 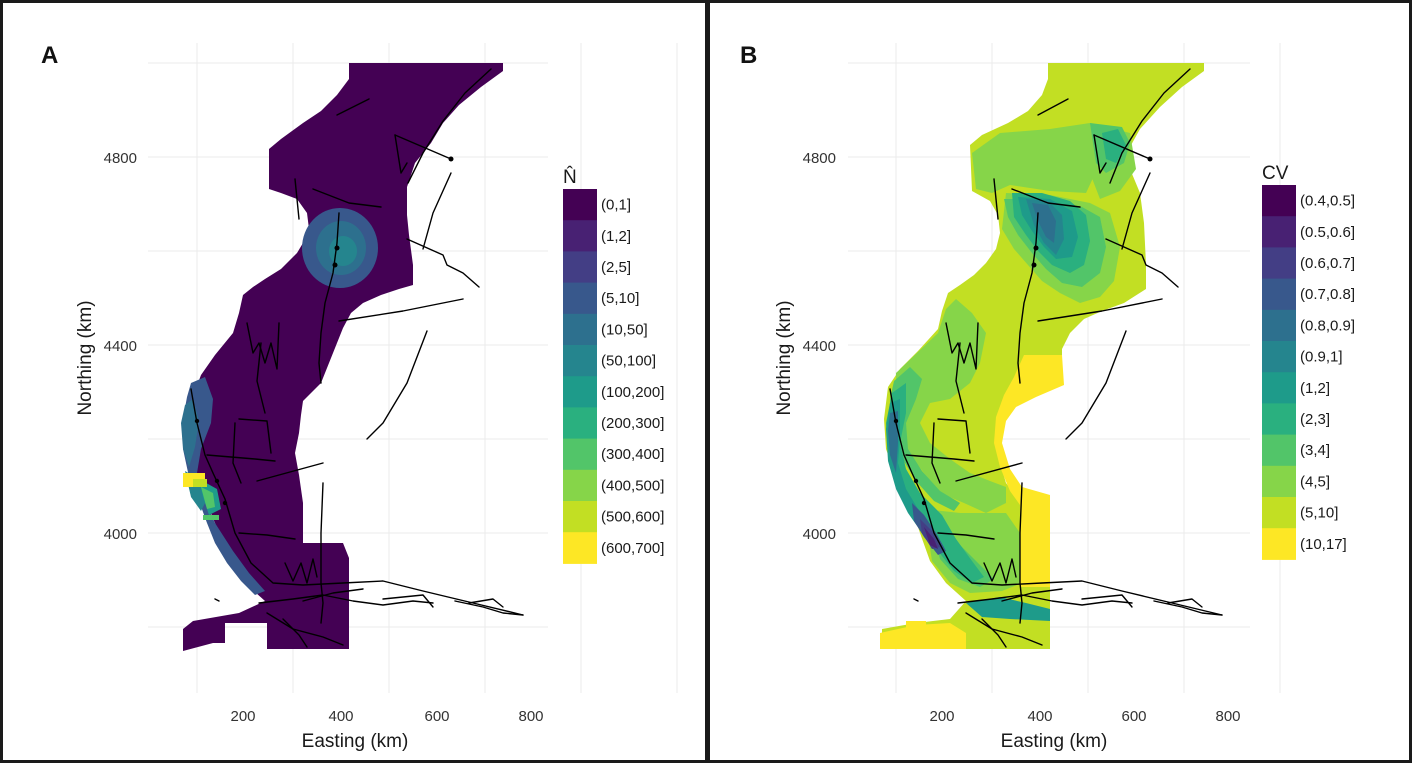 What do you see at coordinates (632, 485) in the screenshot?
I see `legend-label: (400,500]` at bounding box center [632, 485].